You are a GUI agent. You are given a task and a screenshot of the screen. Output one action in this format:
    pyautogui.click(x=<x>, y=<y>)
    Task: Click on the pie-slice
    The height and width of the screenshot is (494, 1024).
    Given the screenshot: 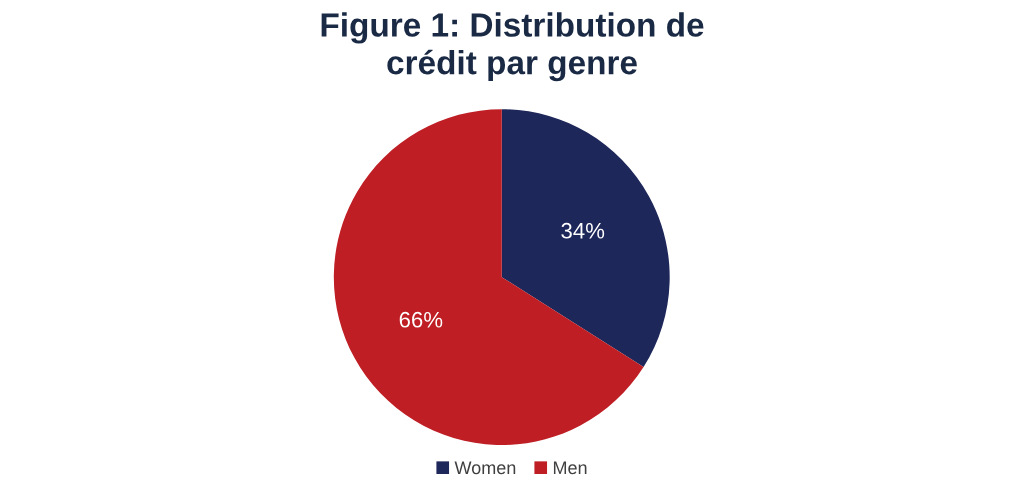 What is the action you would take?
    pyautogui.click(x=585, y=238)
    